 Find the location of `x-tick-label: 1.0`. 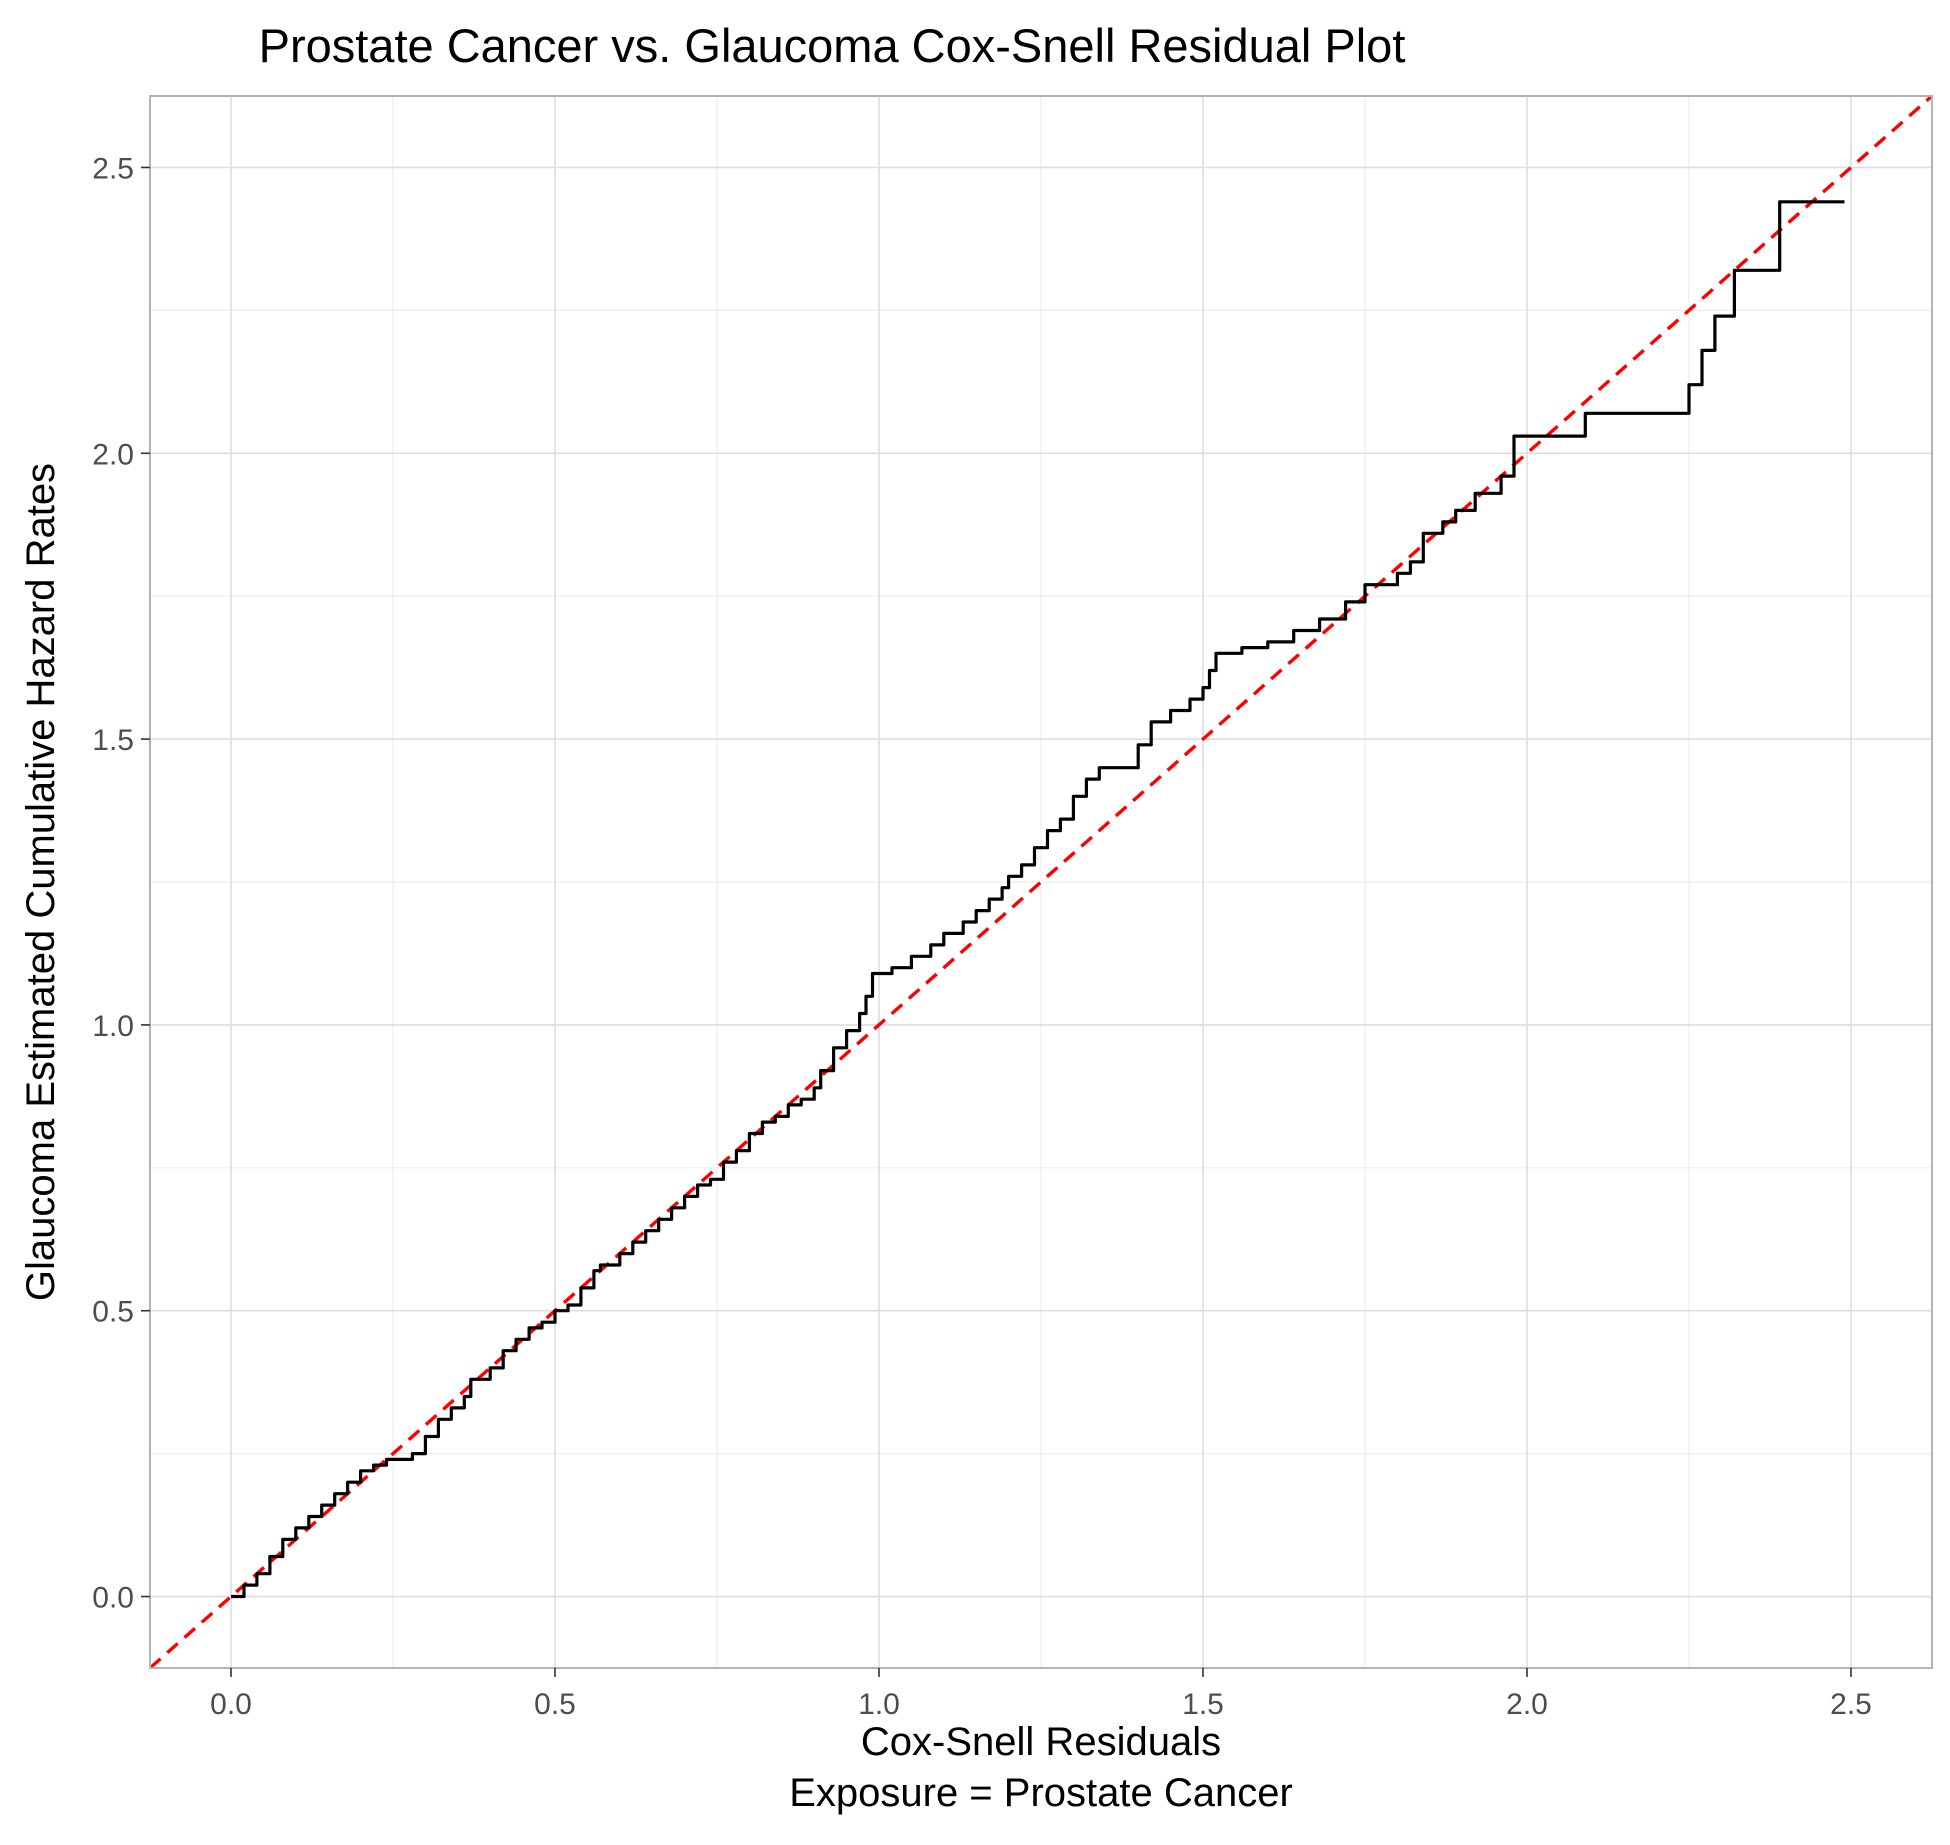

x-tick-label: 1.0 is located at coordinates (879, 1704).